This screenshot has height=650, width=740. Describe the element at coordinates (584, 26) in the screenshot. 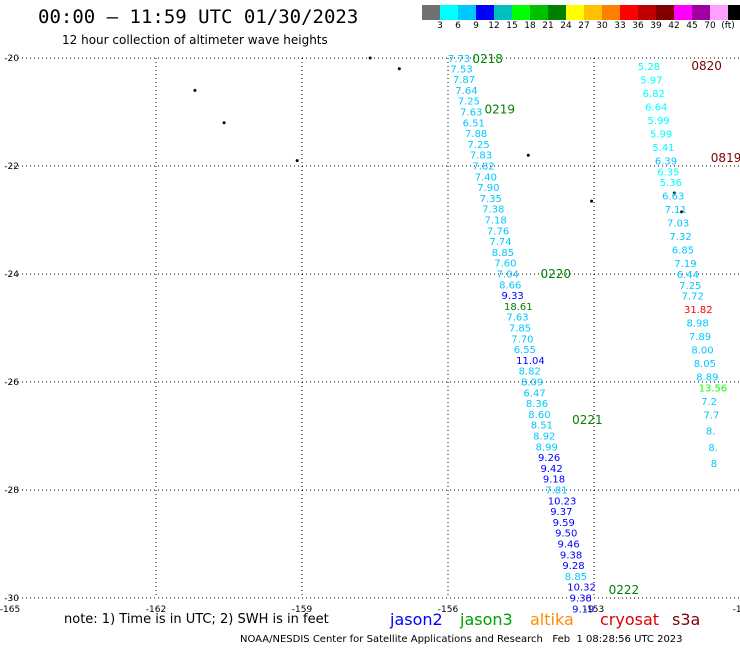

I see `legend-label: 27` at that location.